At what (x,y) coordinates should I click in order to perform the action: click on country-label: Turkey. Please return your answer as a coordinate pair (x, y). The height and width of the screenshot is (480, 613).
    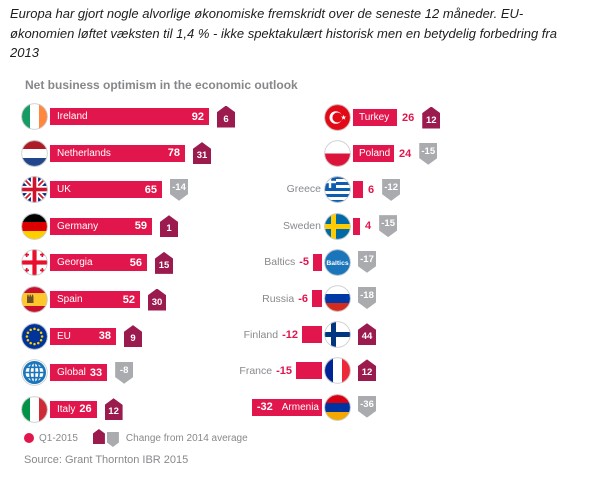
    Looking at the image, I should click on (374, 117).